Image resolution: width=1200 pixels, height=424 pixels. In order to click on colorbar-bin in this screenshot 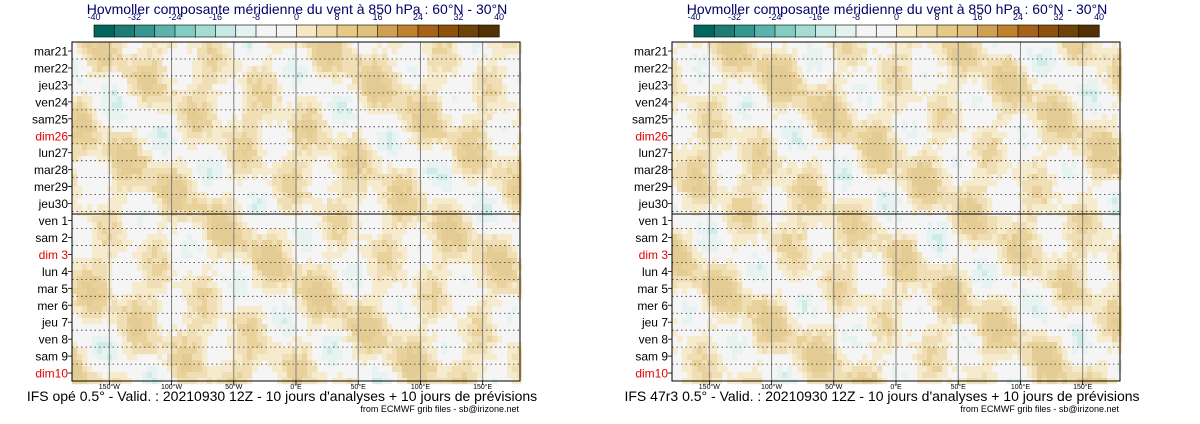, I will do `click(1089, 31)`.